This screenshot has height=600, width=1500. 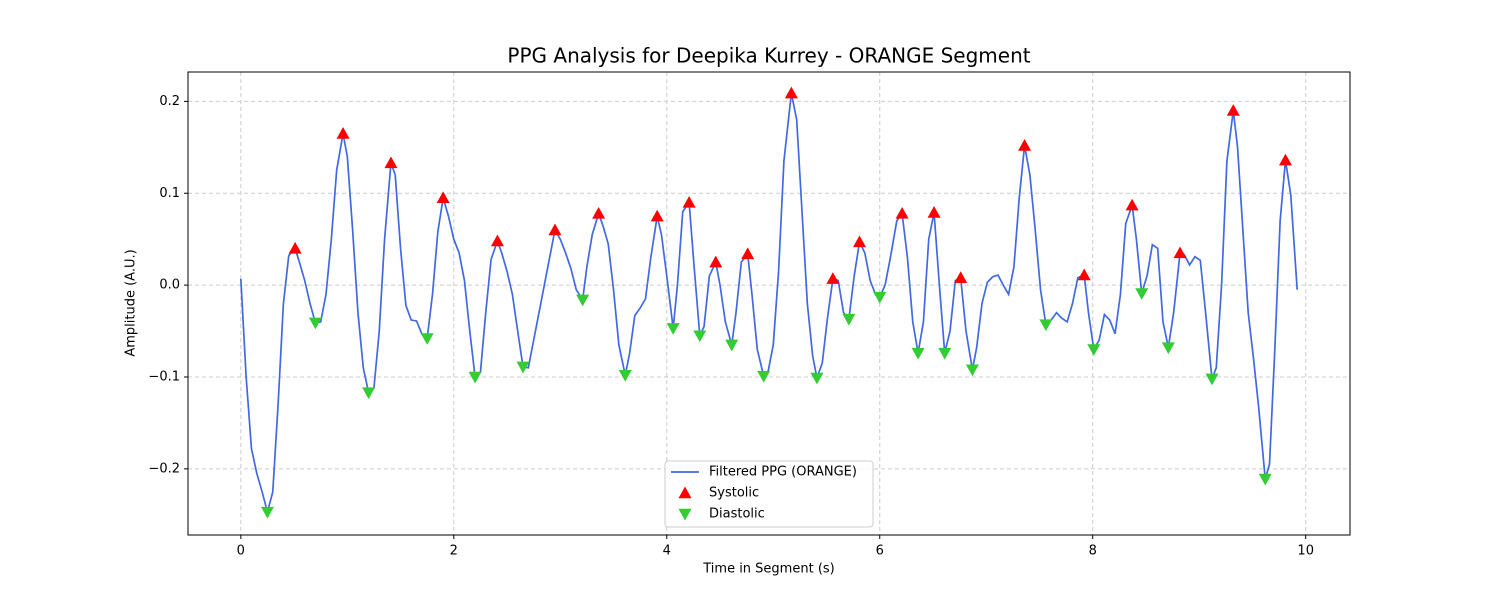 What do you see at coordinates (169, 193) in the screenshot?
I see `y-tick-label: 0.1` at bounding box center [169, 193].